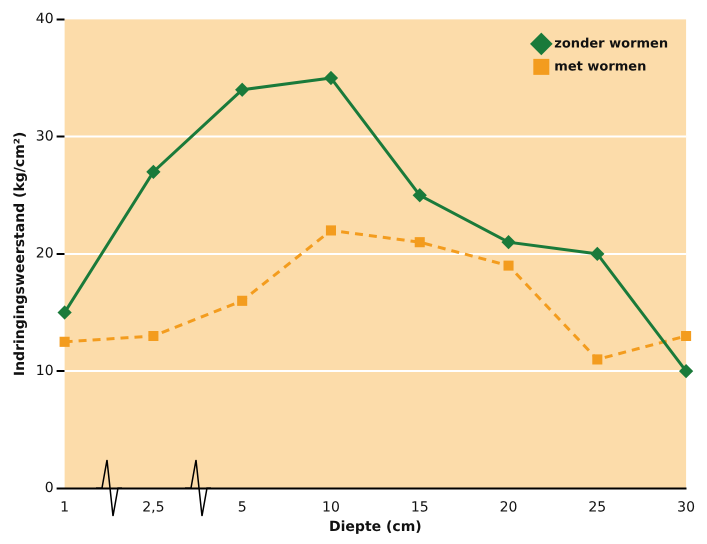 This screenshot has height=544, width=707. I want to click on x-tick-label: 1, so click(65, 507).